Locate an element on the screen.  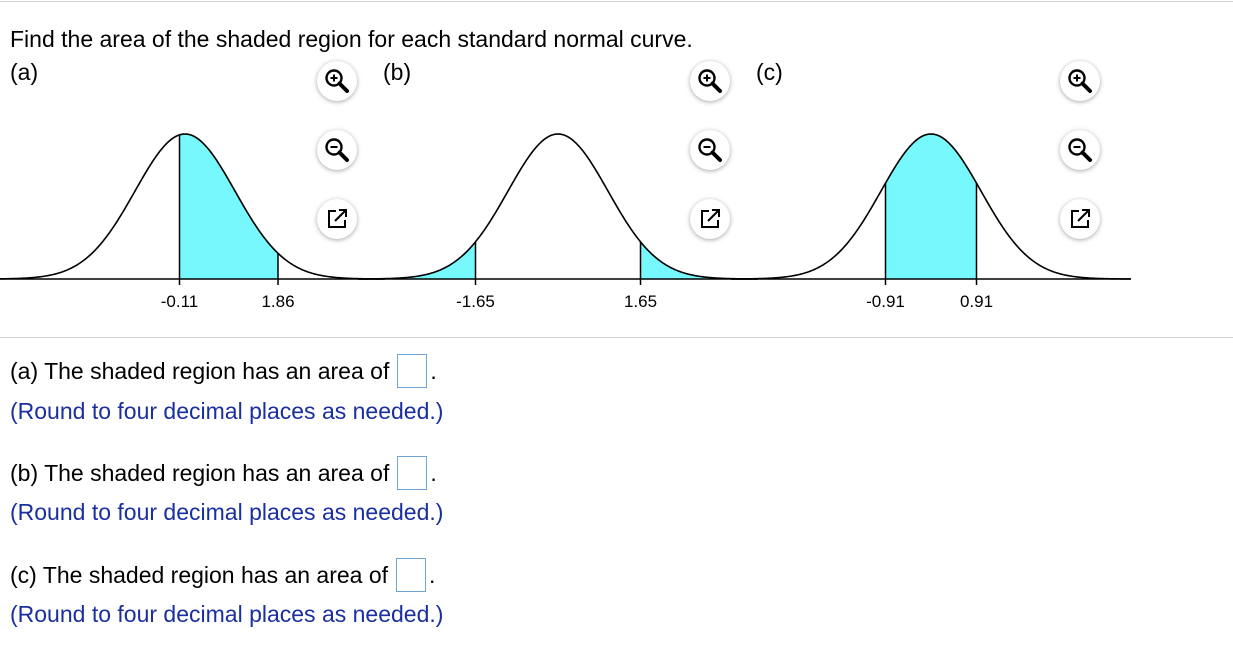
part-label-b: (b) is located at coordinates (397, 72).